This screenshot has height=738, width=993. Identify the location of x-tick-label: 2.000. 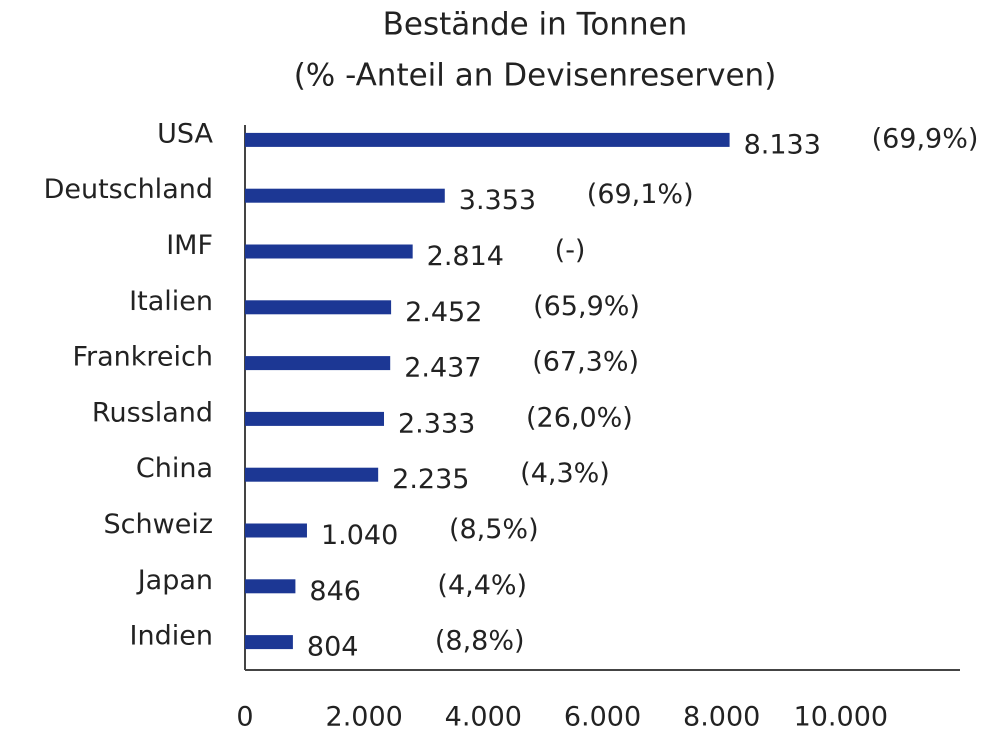
(364, 717).